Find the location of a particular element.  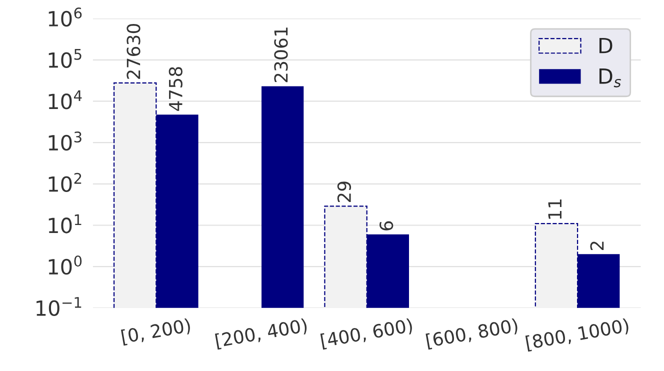

y-tick-label: 10$^{3}$ is located at coordinates (65, 141).